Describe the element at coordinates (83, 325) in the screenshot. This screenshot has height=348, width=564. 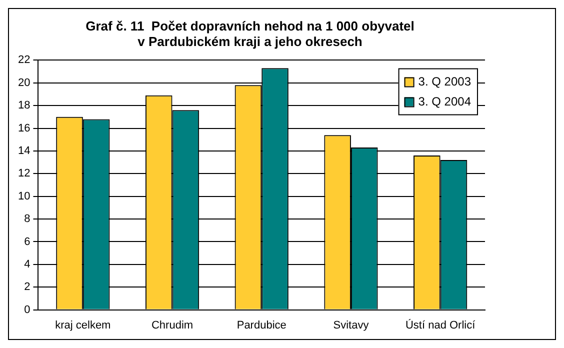
I see `x-tick-label: kraj celkem` at that location.